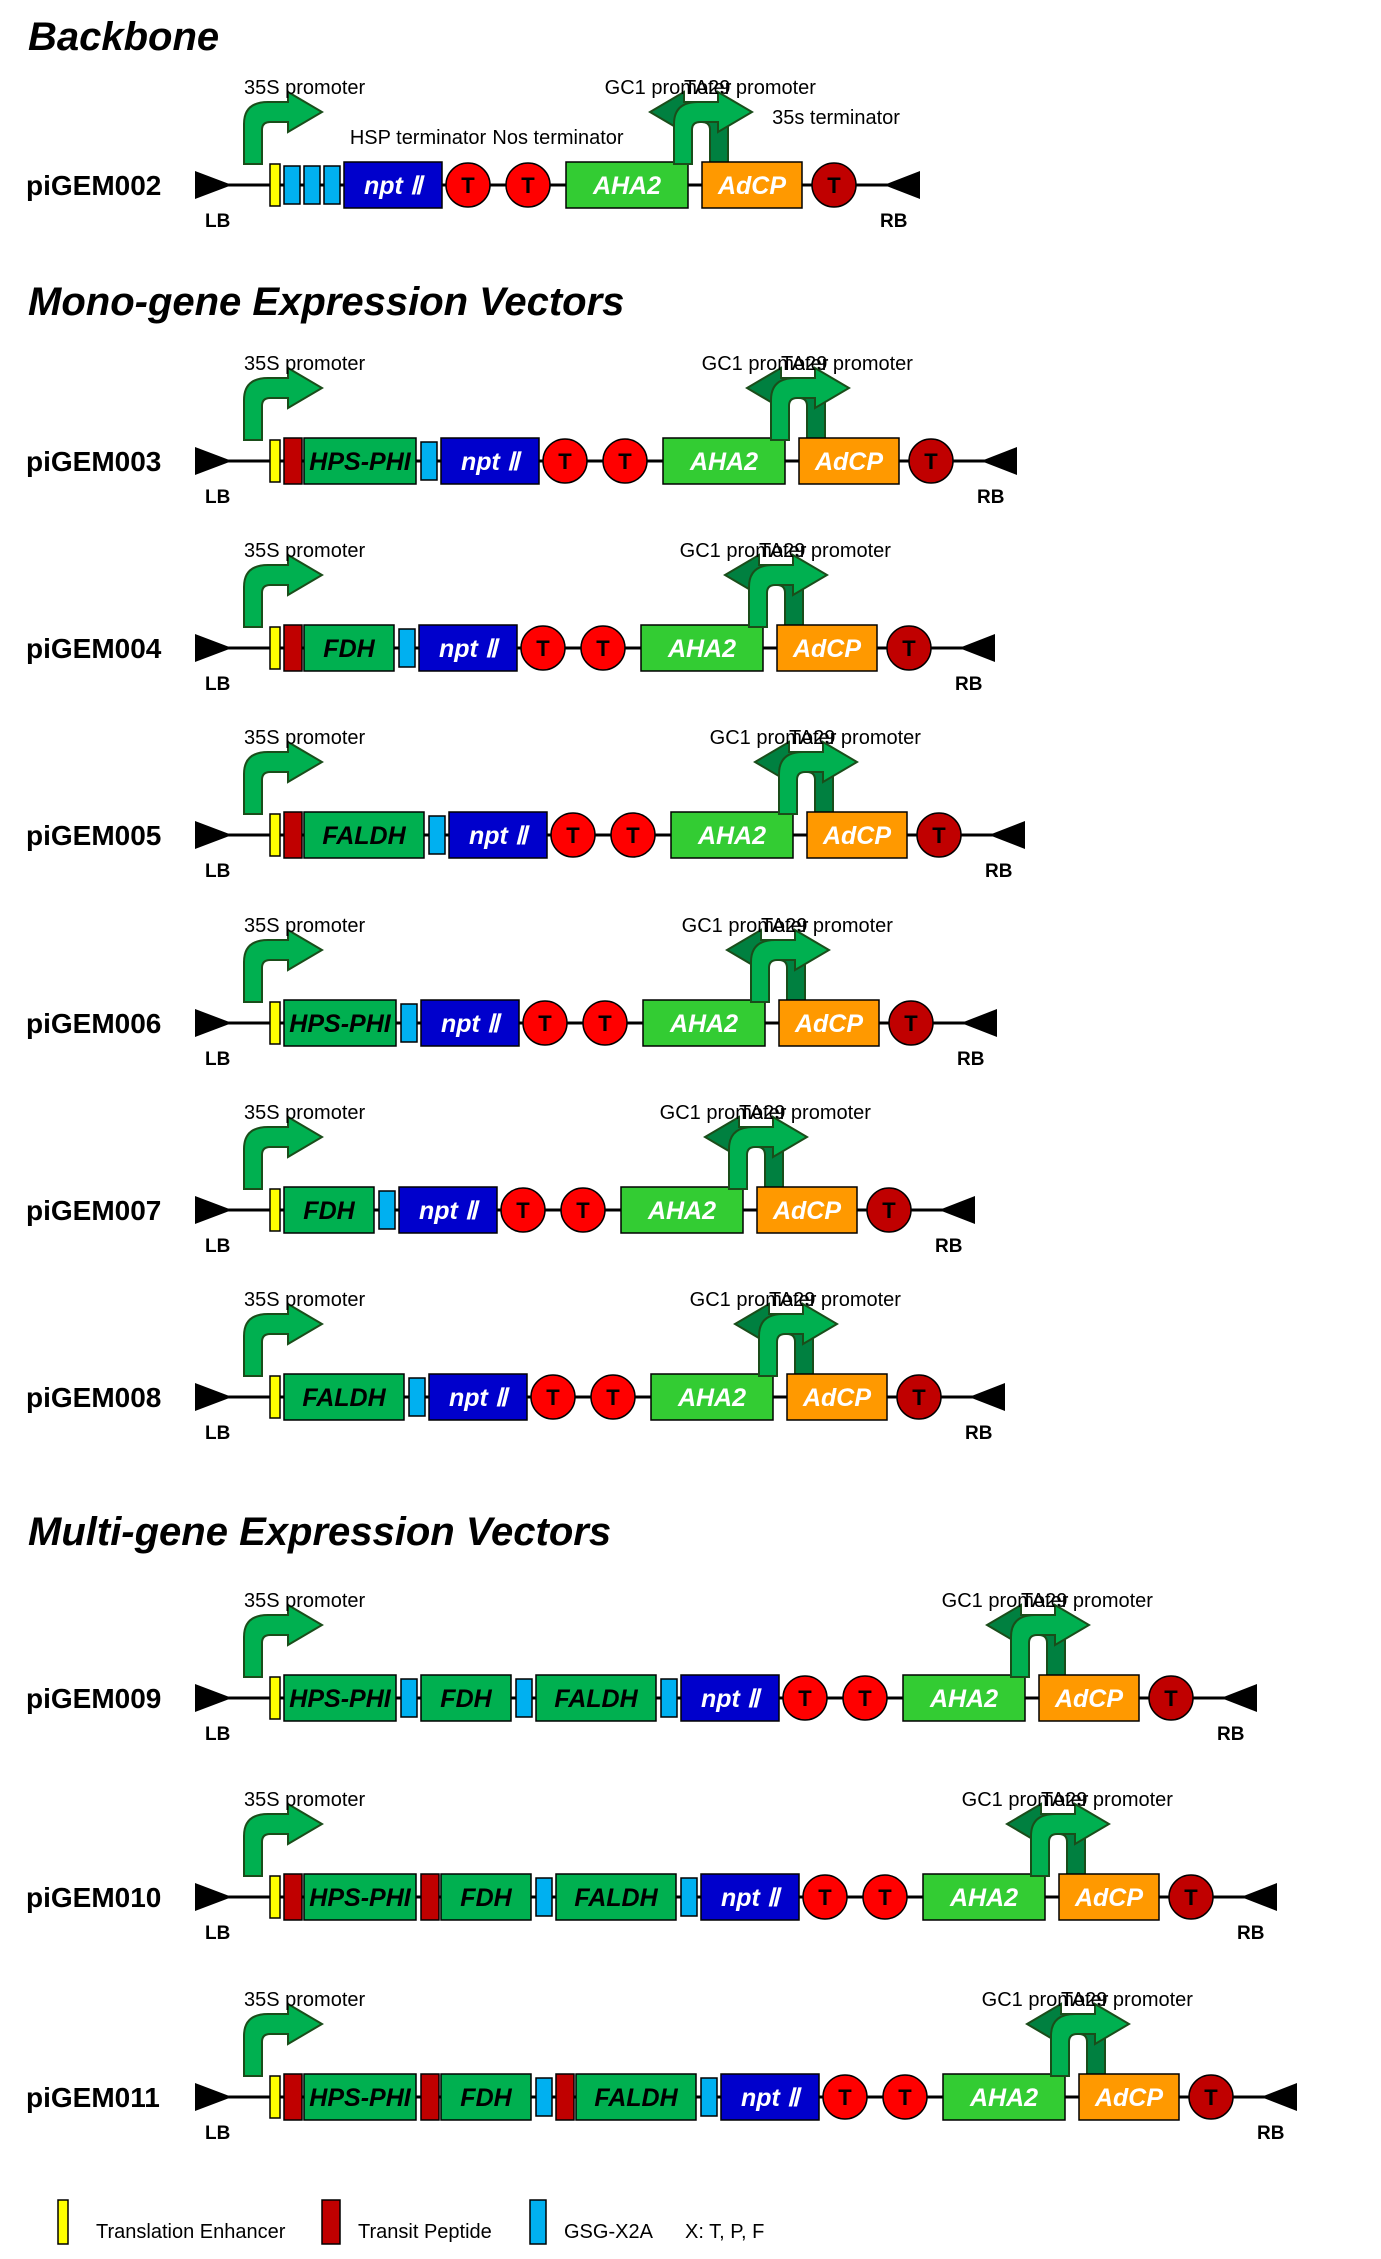 Image resolution: width=1381 pixels, height=2259 pixels. Describe the element at coordinates (987, 1397) in the screenshot. I see `rb-border` at that location.